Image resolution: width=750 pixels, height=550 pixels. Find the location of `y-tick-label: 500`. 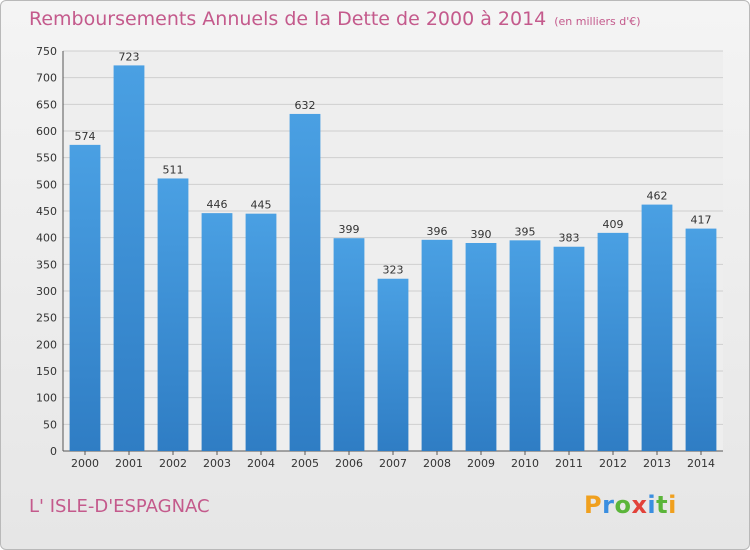

y-tick-label: 500 is located at coordinates (46, 184).